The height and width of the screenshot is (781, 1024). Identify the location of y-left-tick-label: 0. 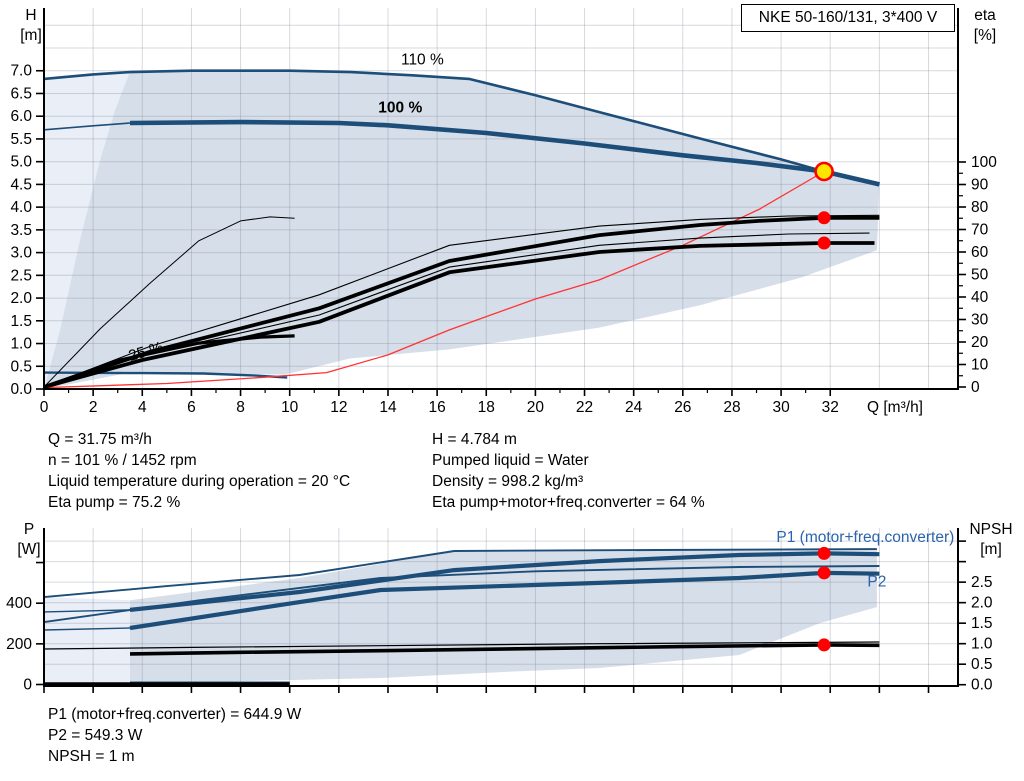
(27, 685).